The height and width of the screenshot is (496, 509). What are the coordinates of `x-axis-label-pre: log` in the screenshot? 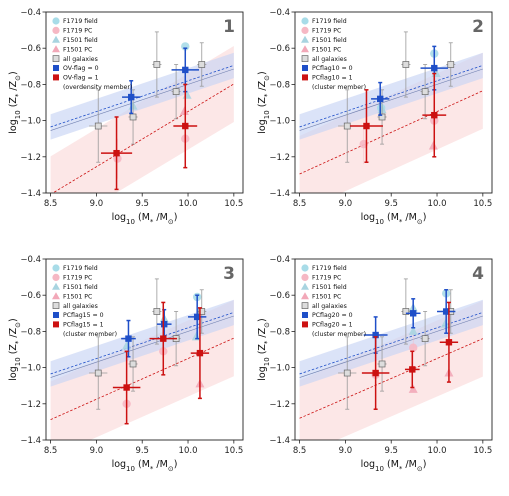 It's located at (368, 464).